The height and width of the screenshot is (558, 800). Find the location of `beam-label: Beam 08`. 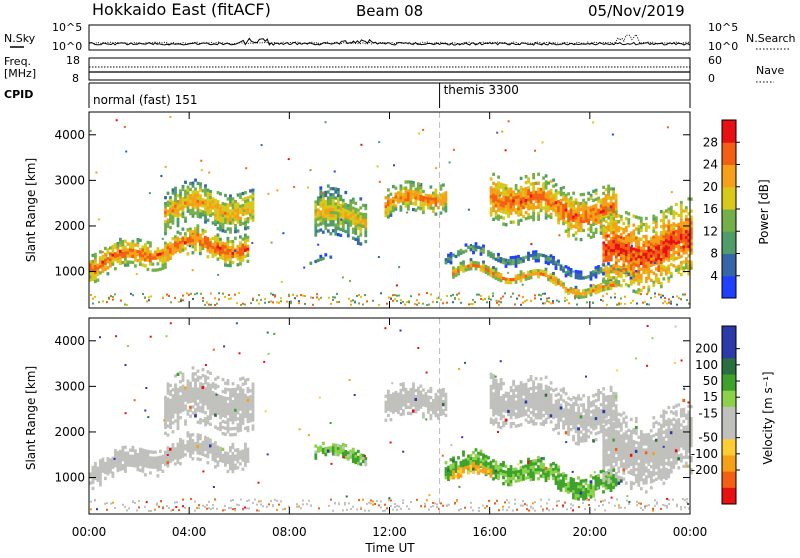

beam-label: Beam 08 is located at coordinates (389, 11).